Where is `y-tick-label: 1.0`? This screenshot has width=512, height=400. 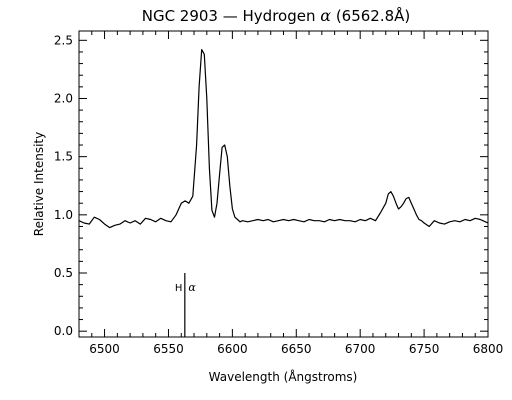 y-tick-label: 1.0 is located at coordinates (63, 215).